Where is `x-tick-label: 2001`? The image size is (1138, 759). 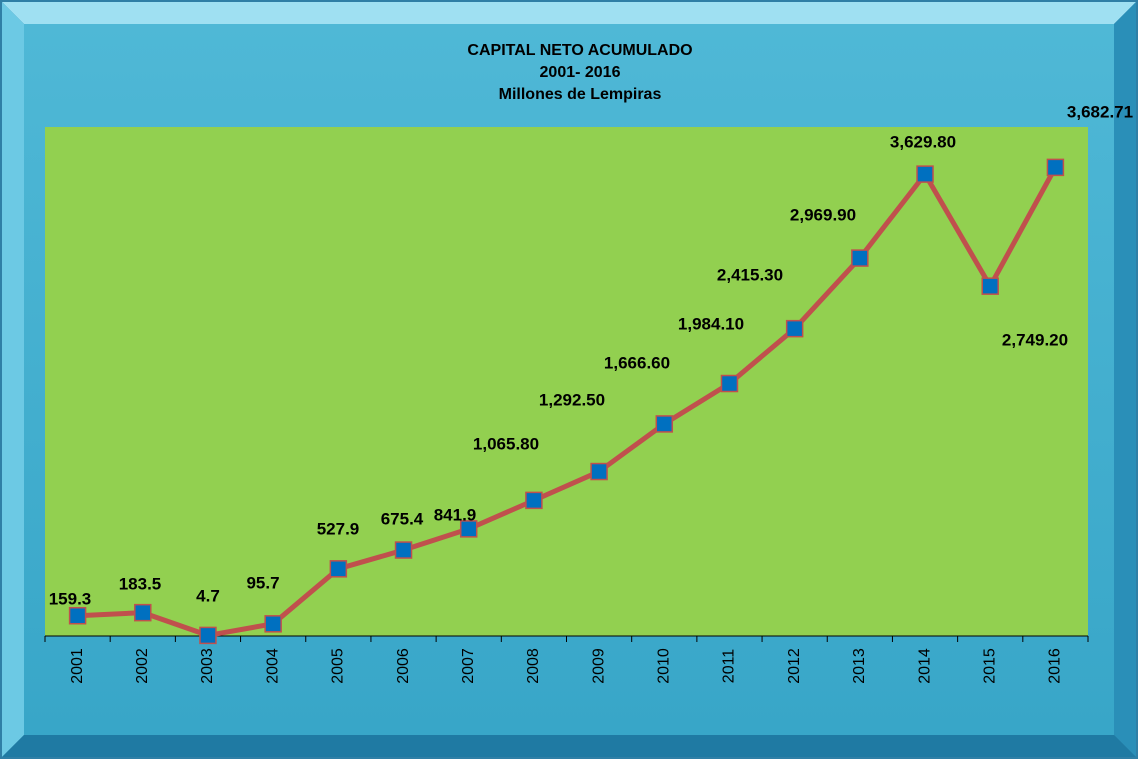
x-tick-label: 2001 is located at coordinates (77, 666).